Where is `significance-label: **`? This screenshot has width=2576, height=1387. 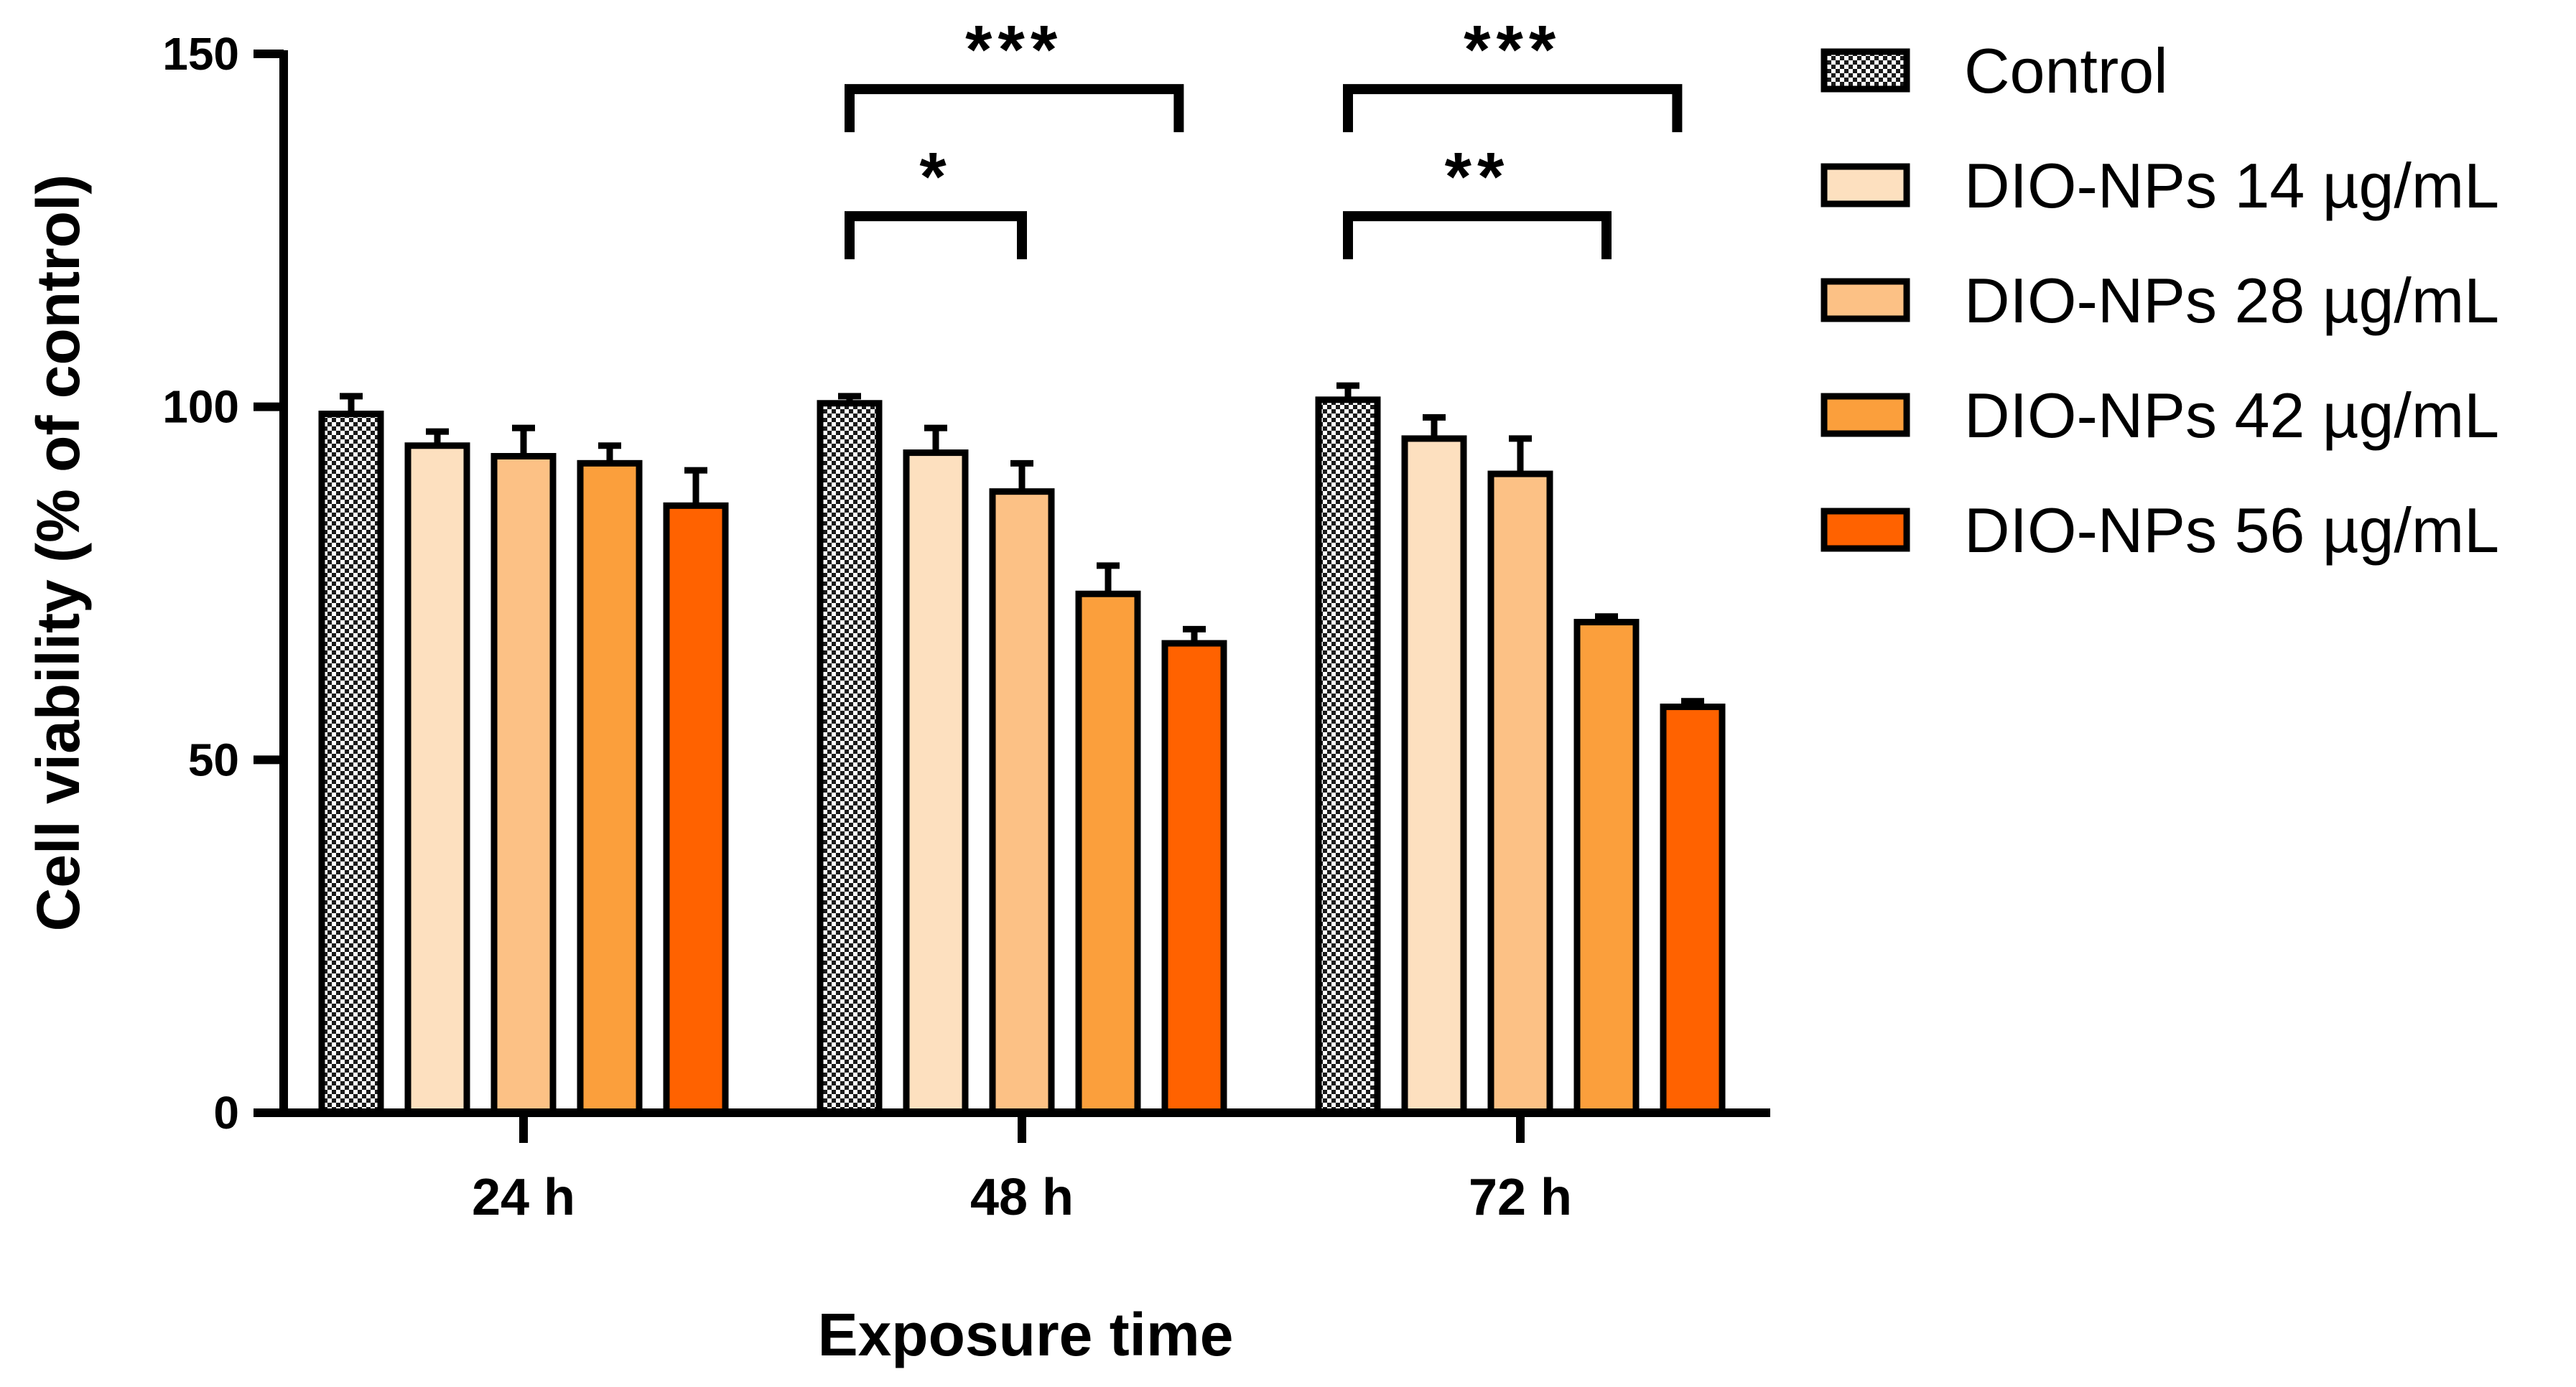
significance-label: ** is located at coordinates (1478, 177).